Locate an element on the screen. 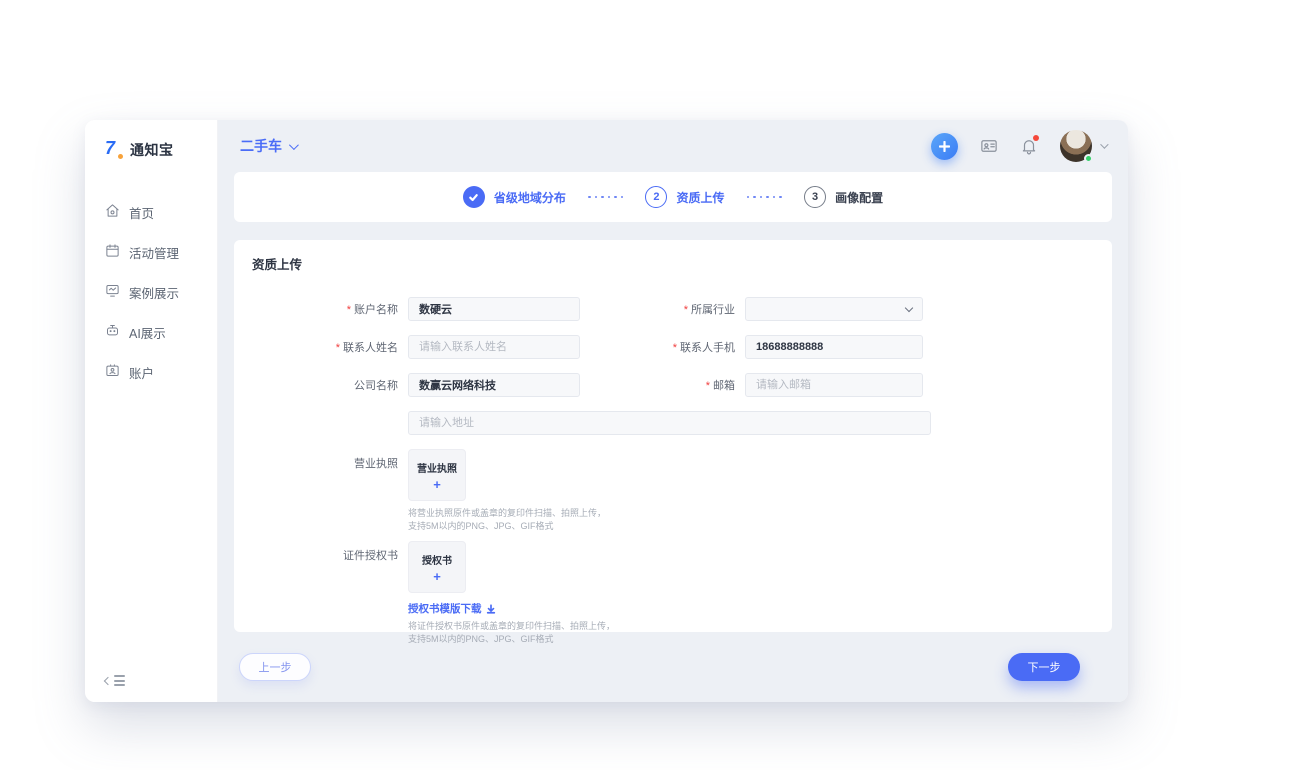 This screenshot has height=770, width=1298. step-profile-config: 3 画像配置 is located at coordinates (843, 197).